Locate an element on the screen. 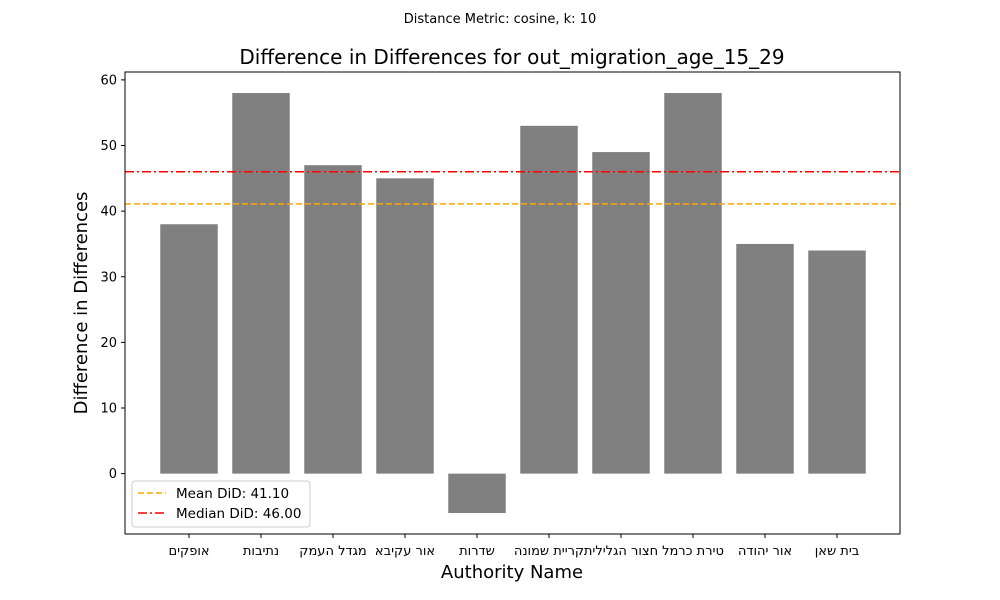 The height and width of the screenshot is (600, 1000). y-tick-label-20: 20 is located at coordinates (108, 343).